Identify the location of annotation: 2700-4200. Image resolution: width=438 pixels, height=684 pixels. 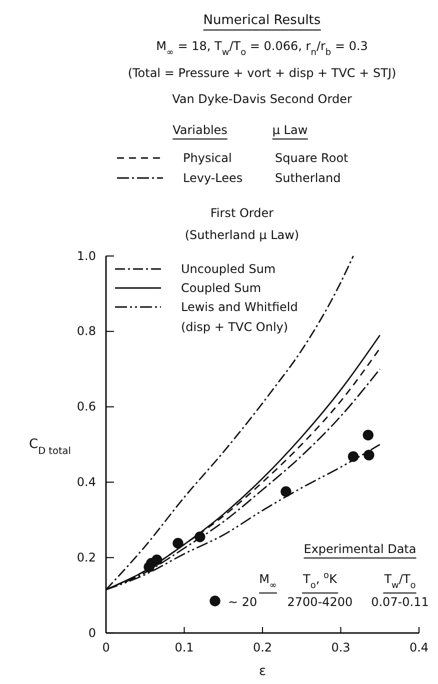
(320, 602).